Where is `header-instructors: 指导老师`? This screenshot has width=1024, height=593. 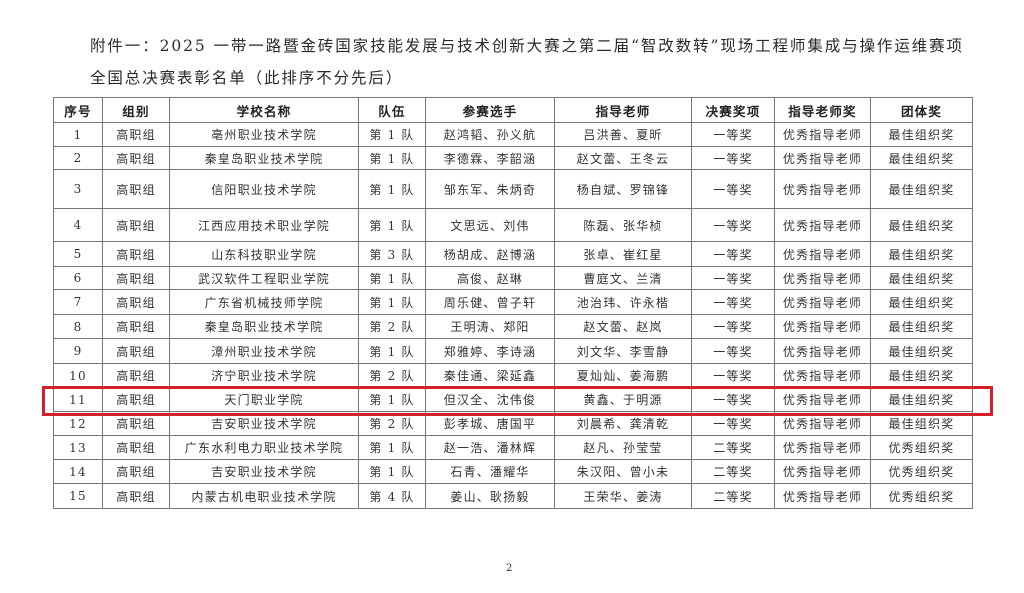
header-instructors: 指导老师 is located at coordinates (623, 110).